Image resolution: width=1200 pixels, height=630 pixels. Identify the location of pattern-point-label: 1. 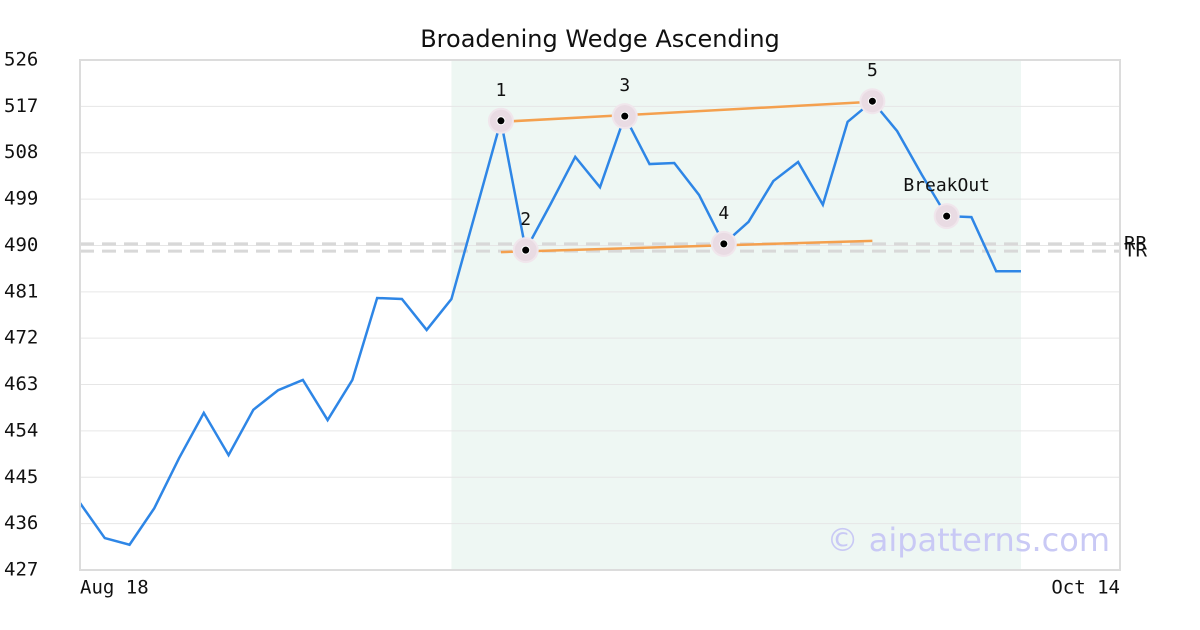
(501, 90).